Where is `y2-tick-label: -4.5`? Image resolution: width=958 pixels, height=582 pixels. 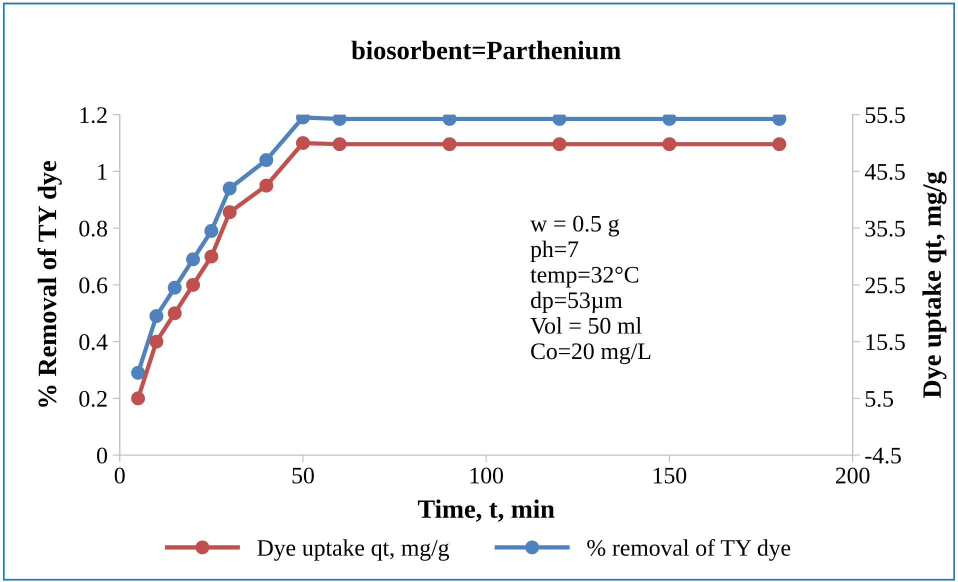
y2-tick-label: -4.5 is located at coordinates (883, 456).